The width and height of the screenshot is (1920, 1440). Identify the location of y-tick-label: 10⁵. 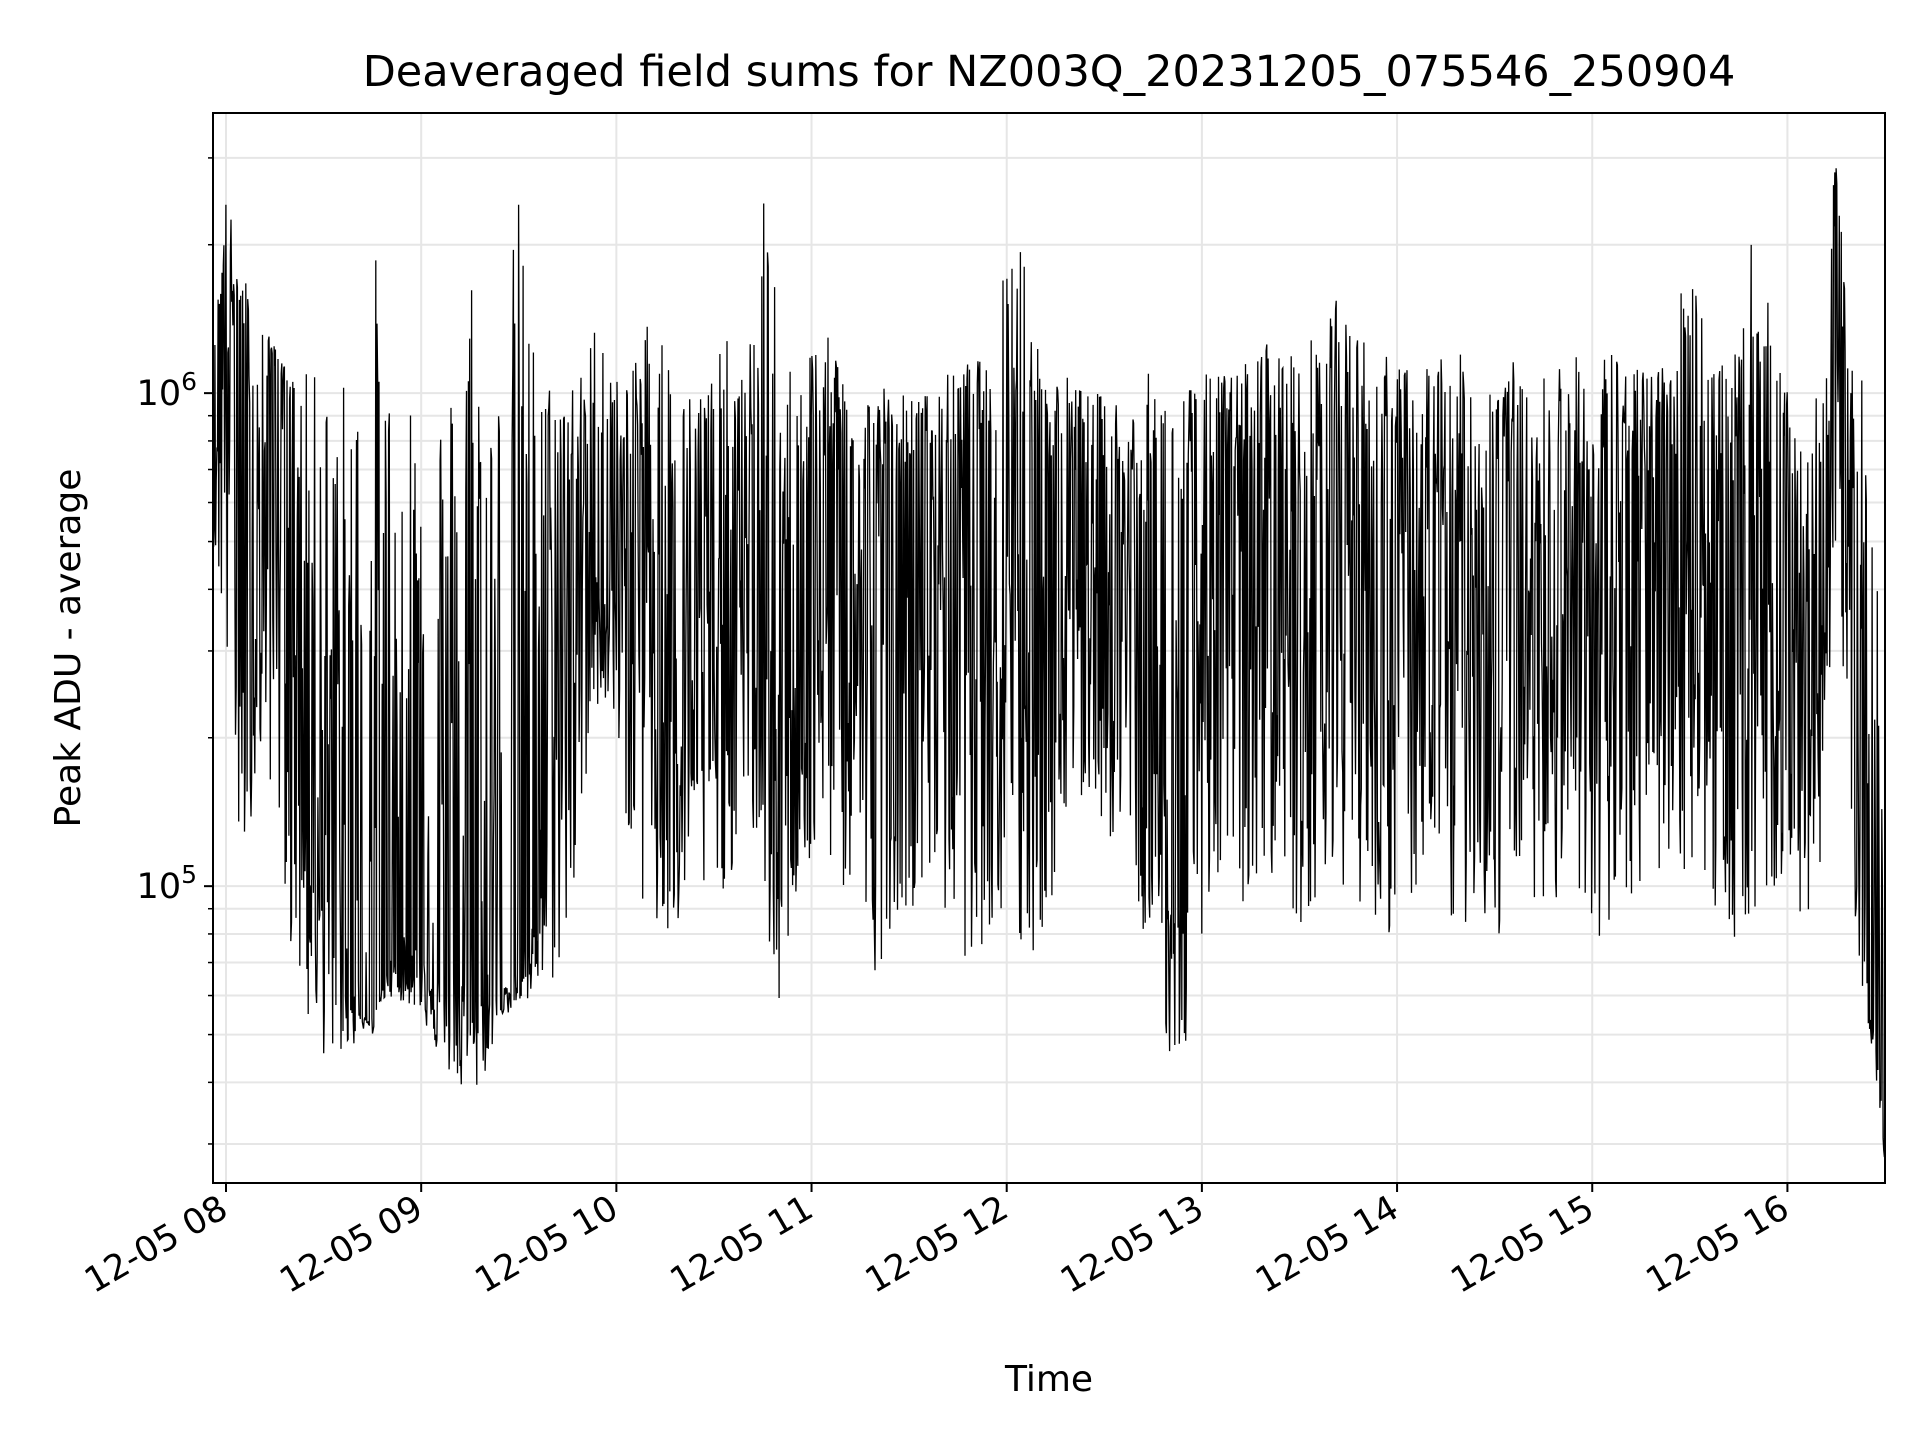
(167, 883).